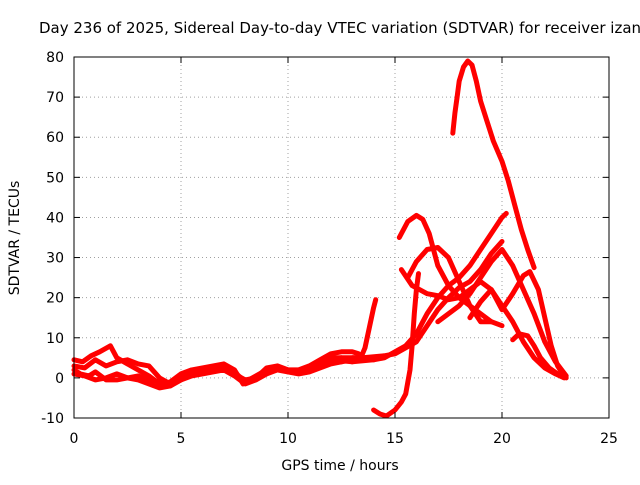 This screenshot has height=485, width=640. I want to click on y-tick-label: 40, so click(55, 218).